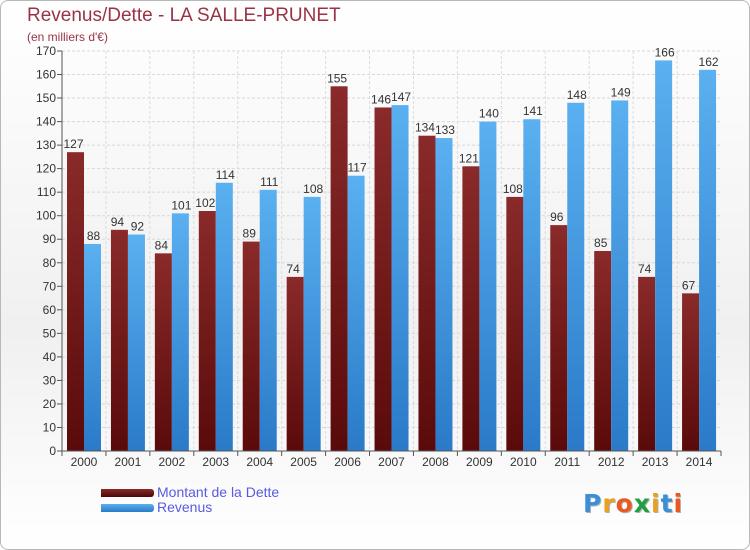 This screenshot has width=750, height=550. What do you see at coordinates (259, 462) in the screenshot?
I see `x-tick-label: 2004` at bounding box center [259, 462].